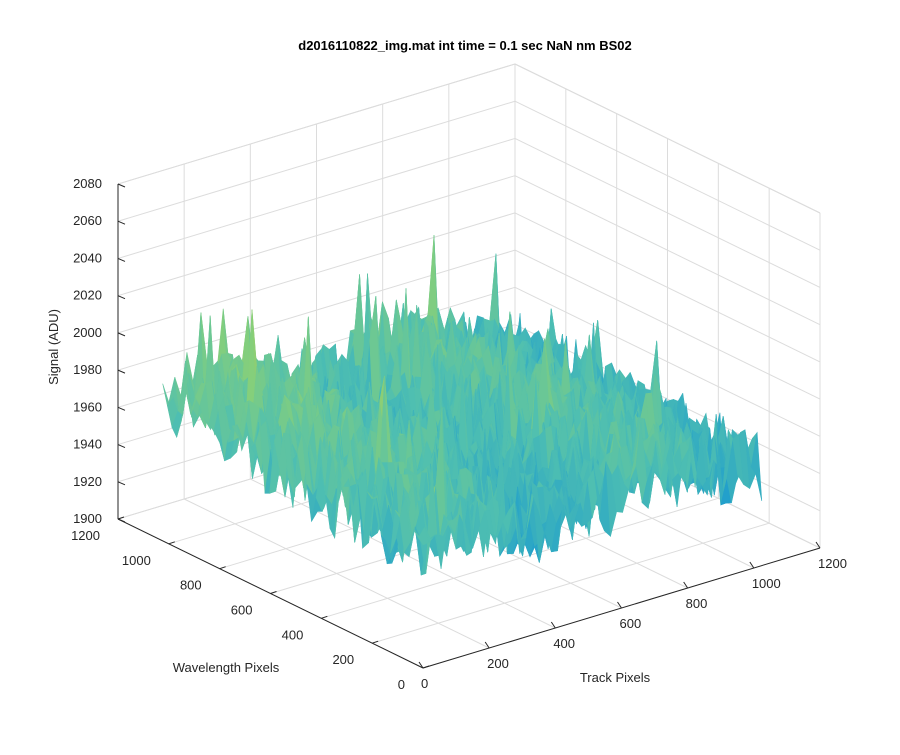 Image resolution: width=900 pixels, height=755 pixels. Describe the element at coordinates (85, 535) in the screenshot. I see `y-tick-label: 1200` at that location.